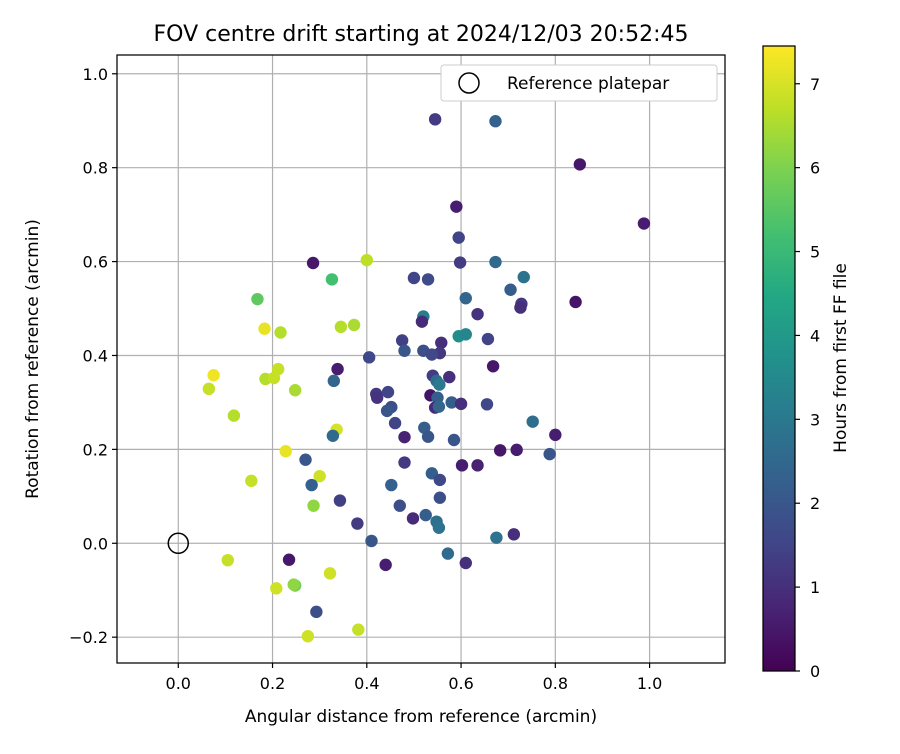 The image size is (900, 754). I want to click on colorbar: 0 1 2 3 4 5 6 7 Hours from first FF file, so click(806, 363).